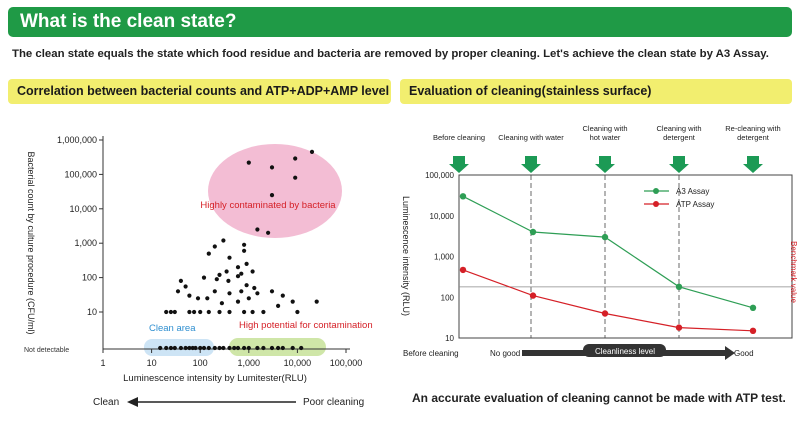 The image size is (800, 422). What do you see at coordinates (793, 272) in the screenshot?
I see `benchmark-label: Benchmark value` at bounding box center [793, 272].